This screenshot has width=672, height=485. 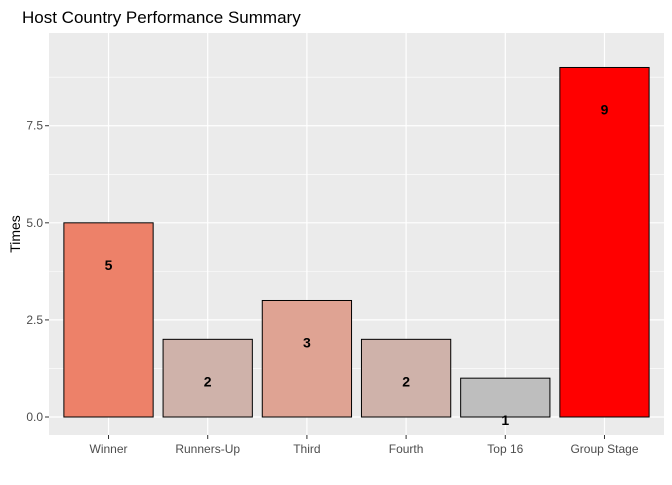 I want to click on x-tick-label: Group Stage, so click(x=604, y=449).